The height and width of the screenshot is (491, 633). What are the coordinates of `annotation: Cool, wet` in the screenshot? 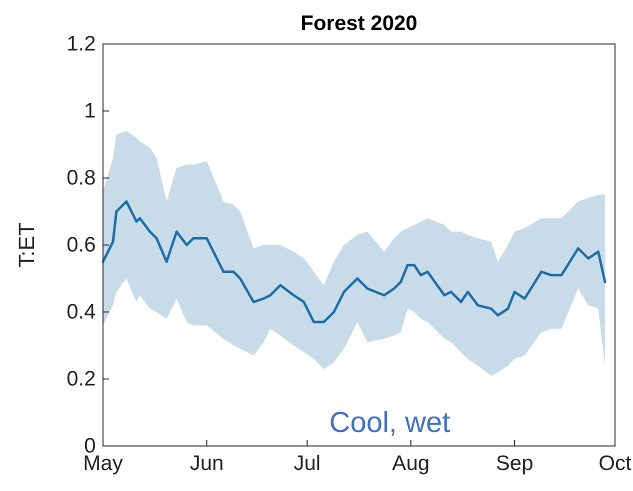 It's located at (389, 423).